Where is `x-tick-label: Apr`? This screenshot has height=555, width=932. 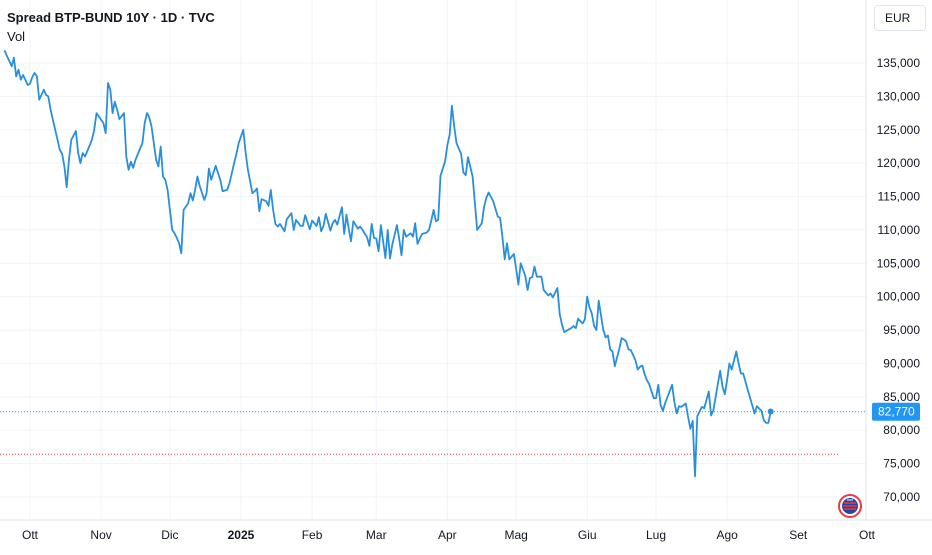
x-tick-label: Apr is located at coordinates (447, 535).